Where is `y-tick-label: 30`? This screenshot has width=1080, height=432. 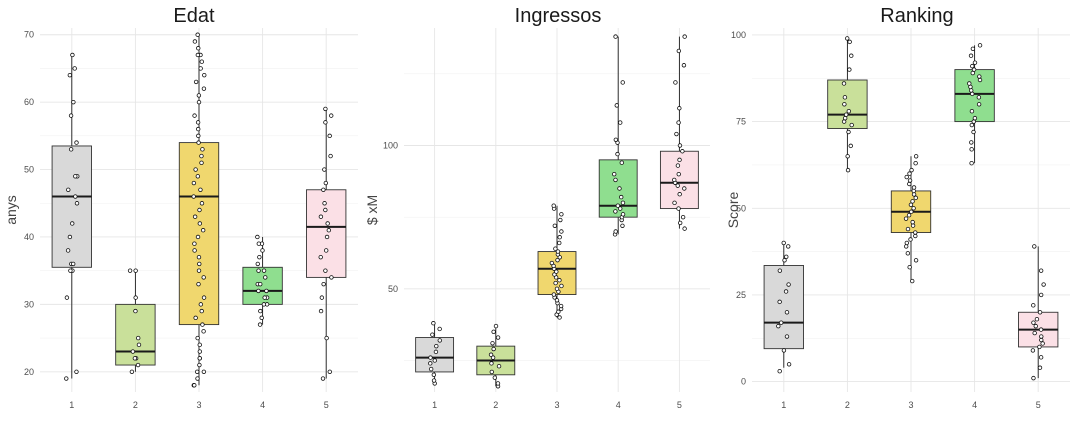
y-tick-label: 30 is located at coordinates (29, 304).